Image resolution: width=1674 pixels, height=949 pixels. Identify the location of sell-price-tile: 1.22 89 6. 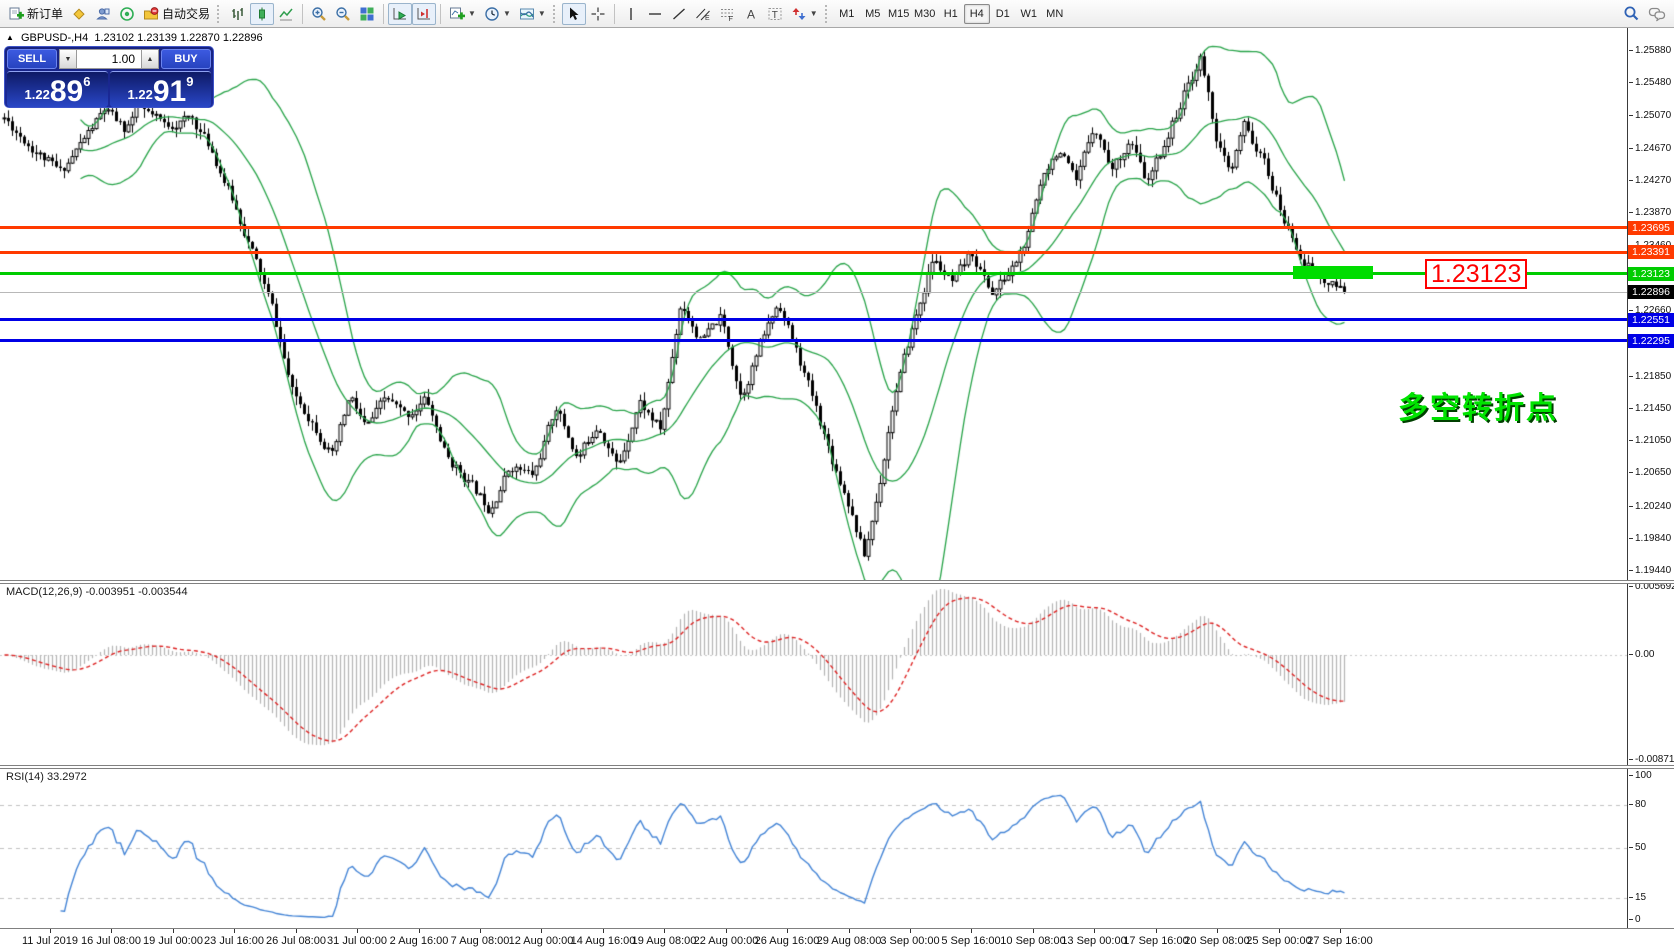
(57, 89).